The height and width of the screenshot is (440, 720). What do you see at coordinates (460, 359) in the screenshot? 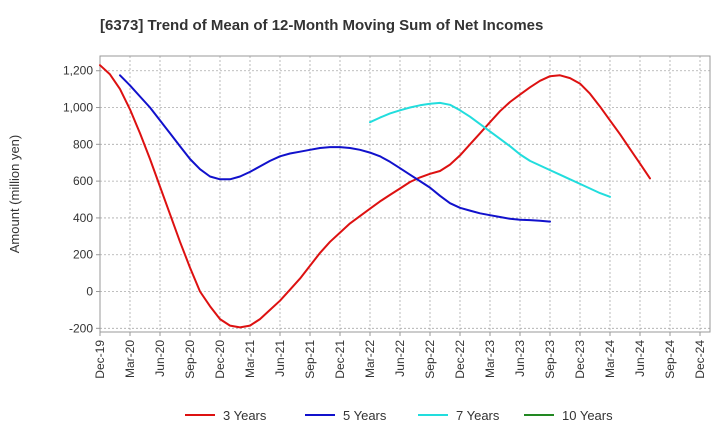
I see `x-tick-label: Dec-22` at bounding box center [460, 359].